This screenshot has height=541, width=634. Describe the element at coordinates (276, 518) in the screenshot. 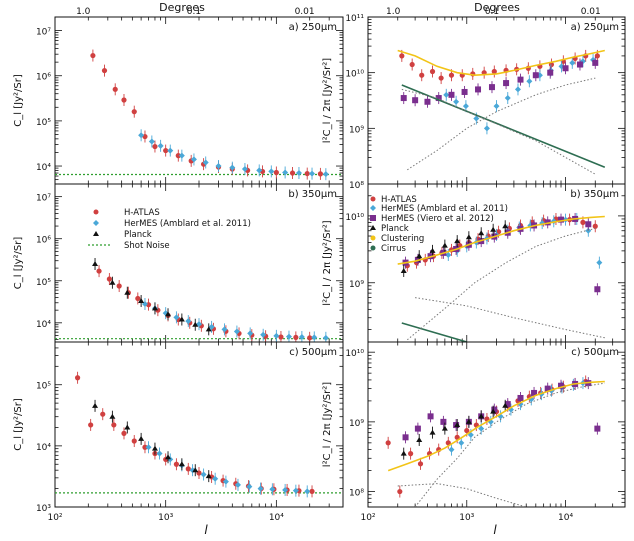

I see `x-tick-label: 10⁴` at that location.